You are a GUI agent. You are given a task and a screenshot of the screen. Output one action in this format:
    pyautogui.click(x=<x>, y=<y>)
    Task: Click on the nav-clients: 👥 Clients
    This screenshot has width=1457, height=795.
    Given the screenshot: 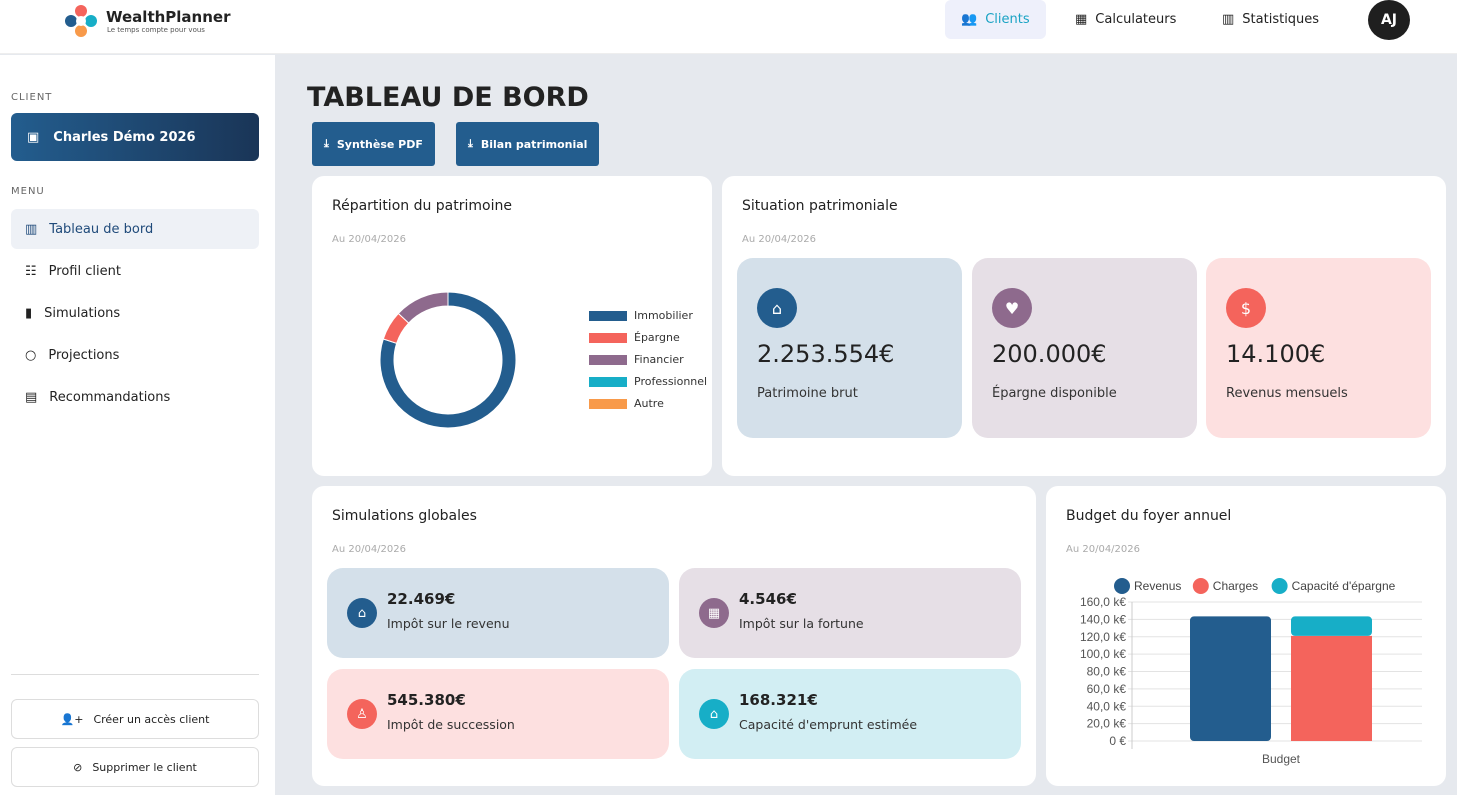 What is the action you would take?
    pyautogui.click(x=995, y=19)
    